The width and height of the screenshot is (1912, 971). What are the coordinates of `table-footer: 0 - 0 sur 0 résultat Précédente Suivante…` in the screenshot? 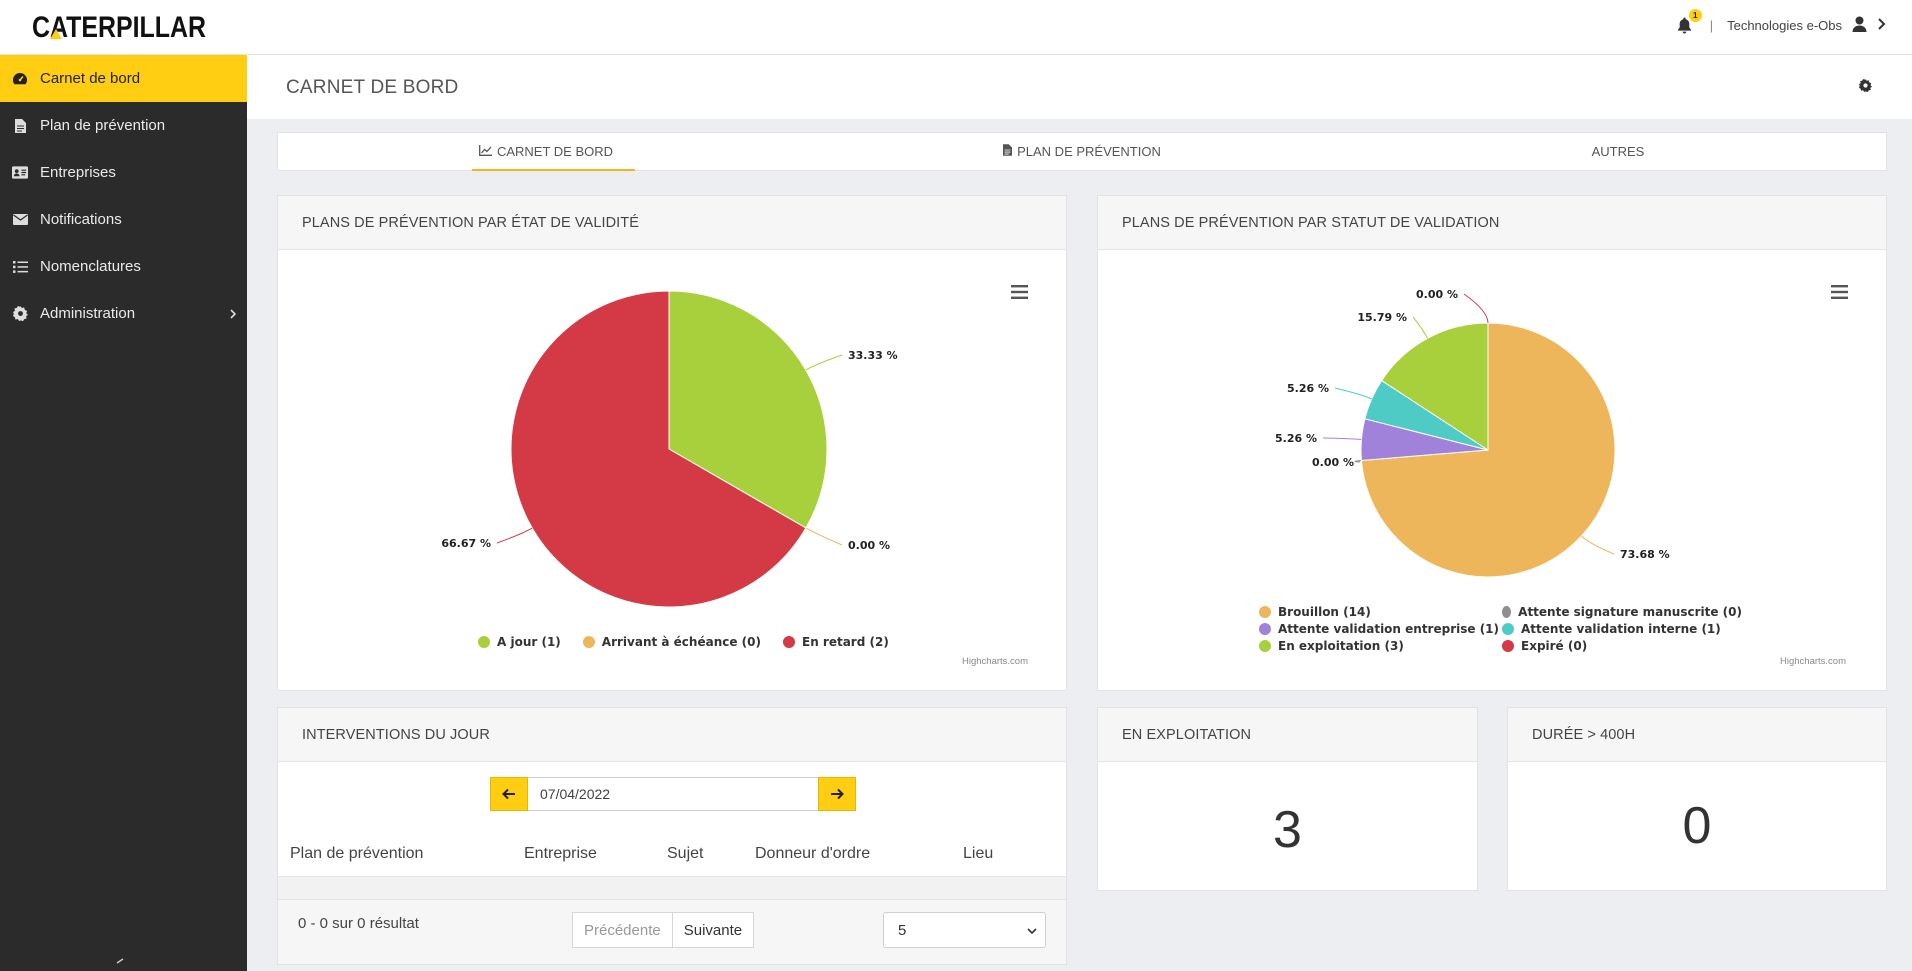 It's located at (672, 931).